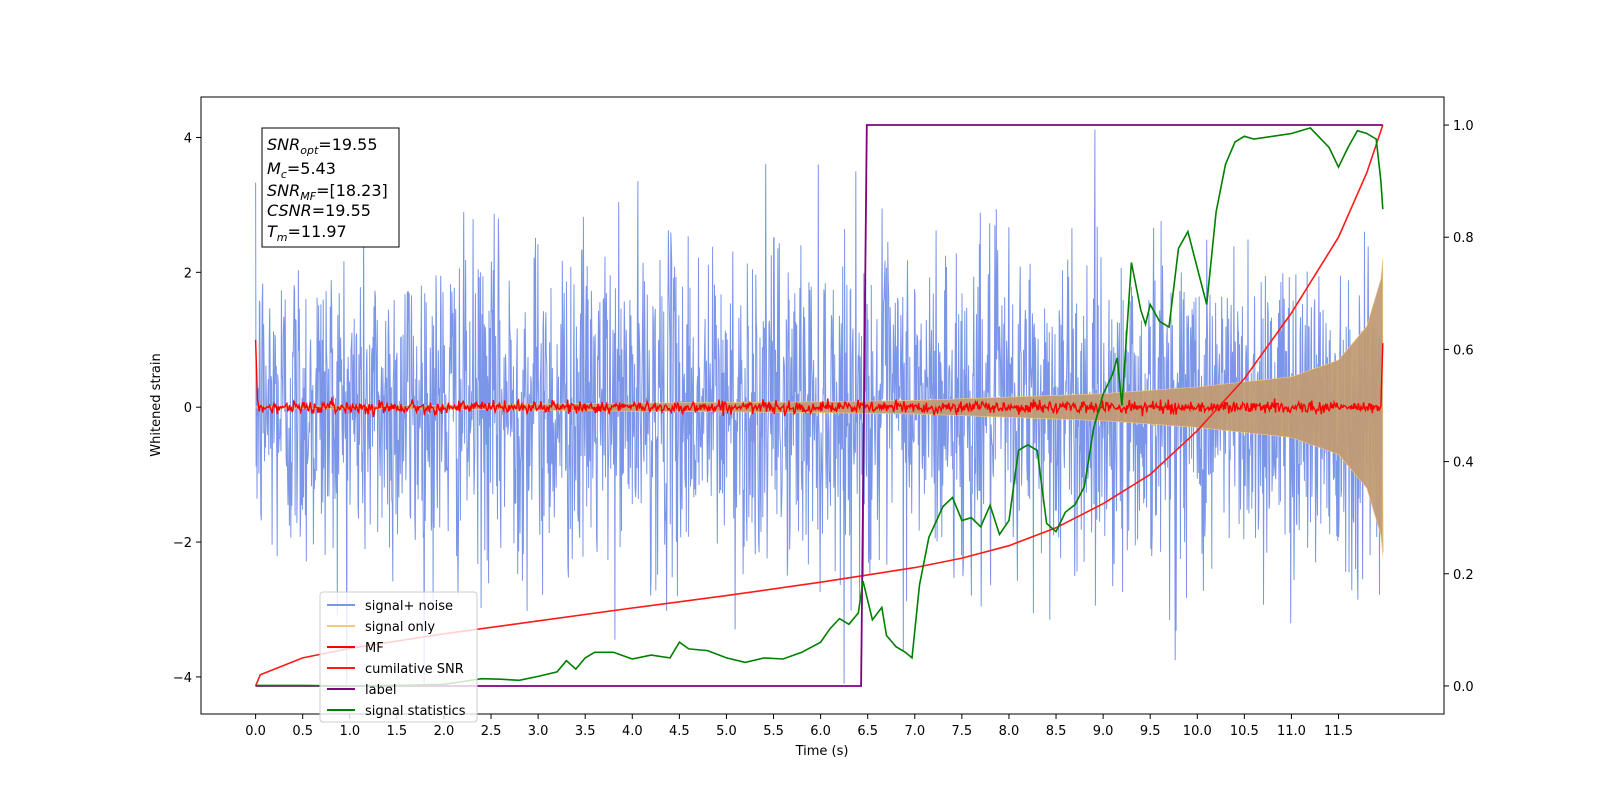 Image resolution: width=1600 pixels, height=800 pixels. Describe the element at coordinates (301, 170) in the screenshot. I see `annotation-mc: Mc=5.43` at that location.